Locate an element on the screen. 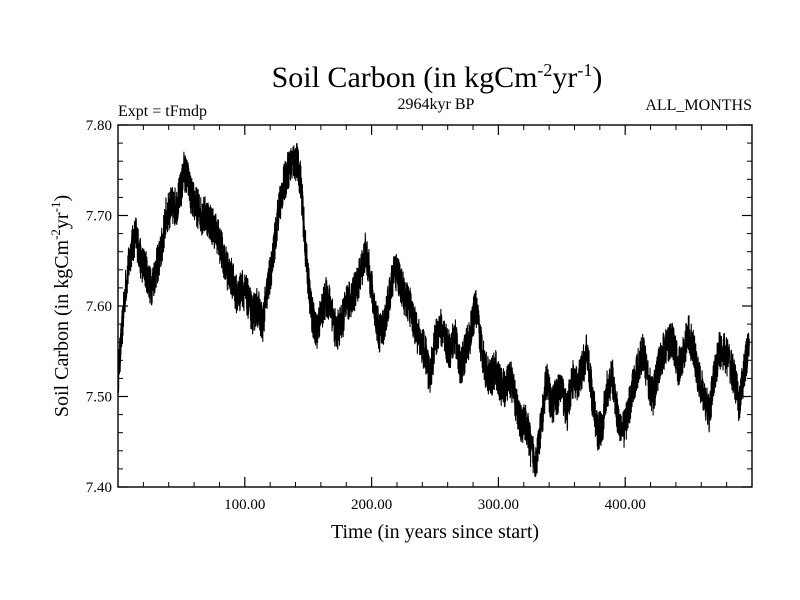 Image resolution: width=800 pixels, height=600 pixels. x-axis-title: Time (in years since start) is located at coordinates (435, 532).